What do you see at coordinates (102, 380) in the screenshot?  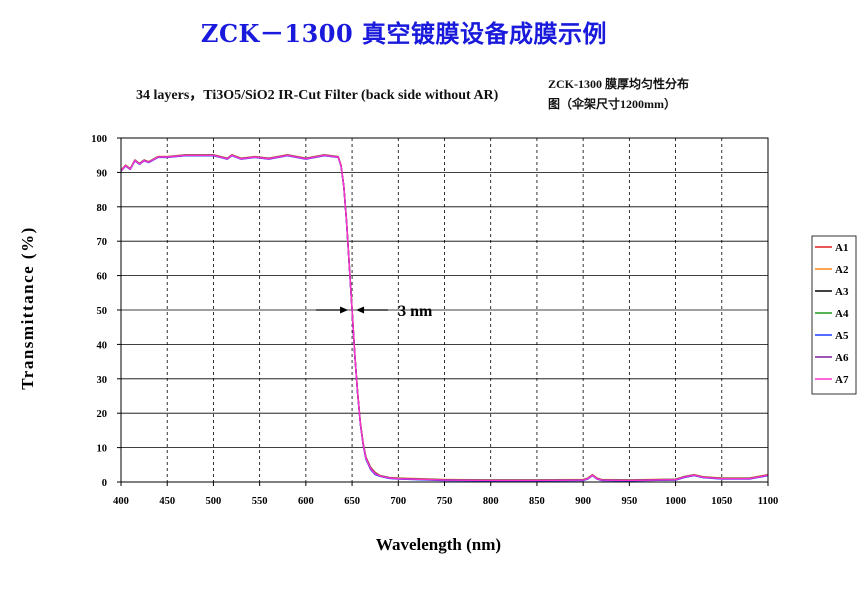 I see `y-tick-label: 30` at bounding box center [102, 380].